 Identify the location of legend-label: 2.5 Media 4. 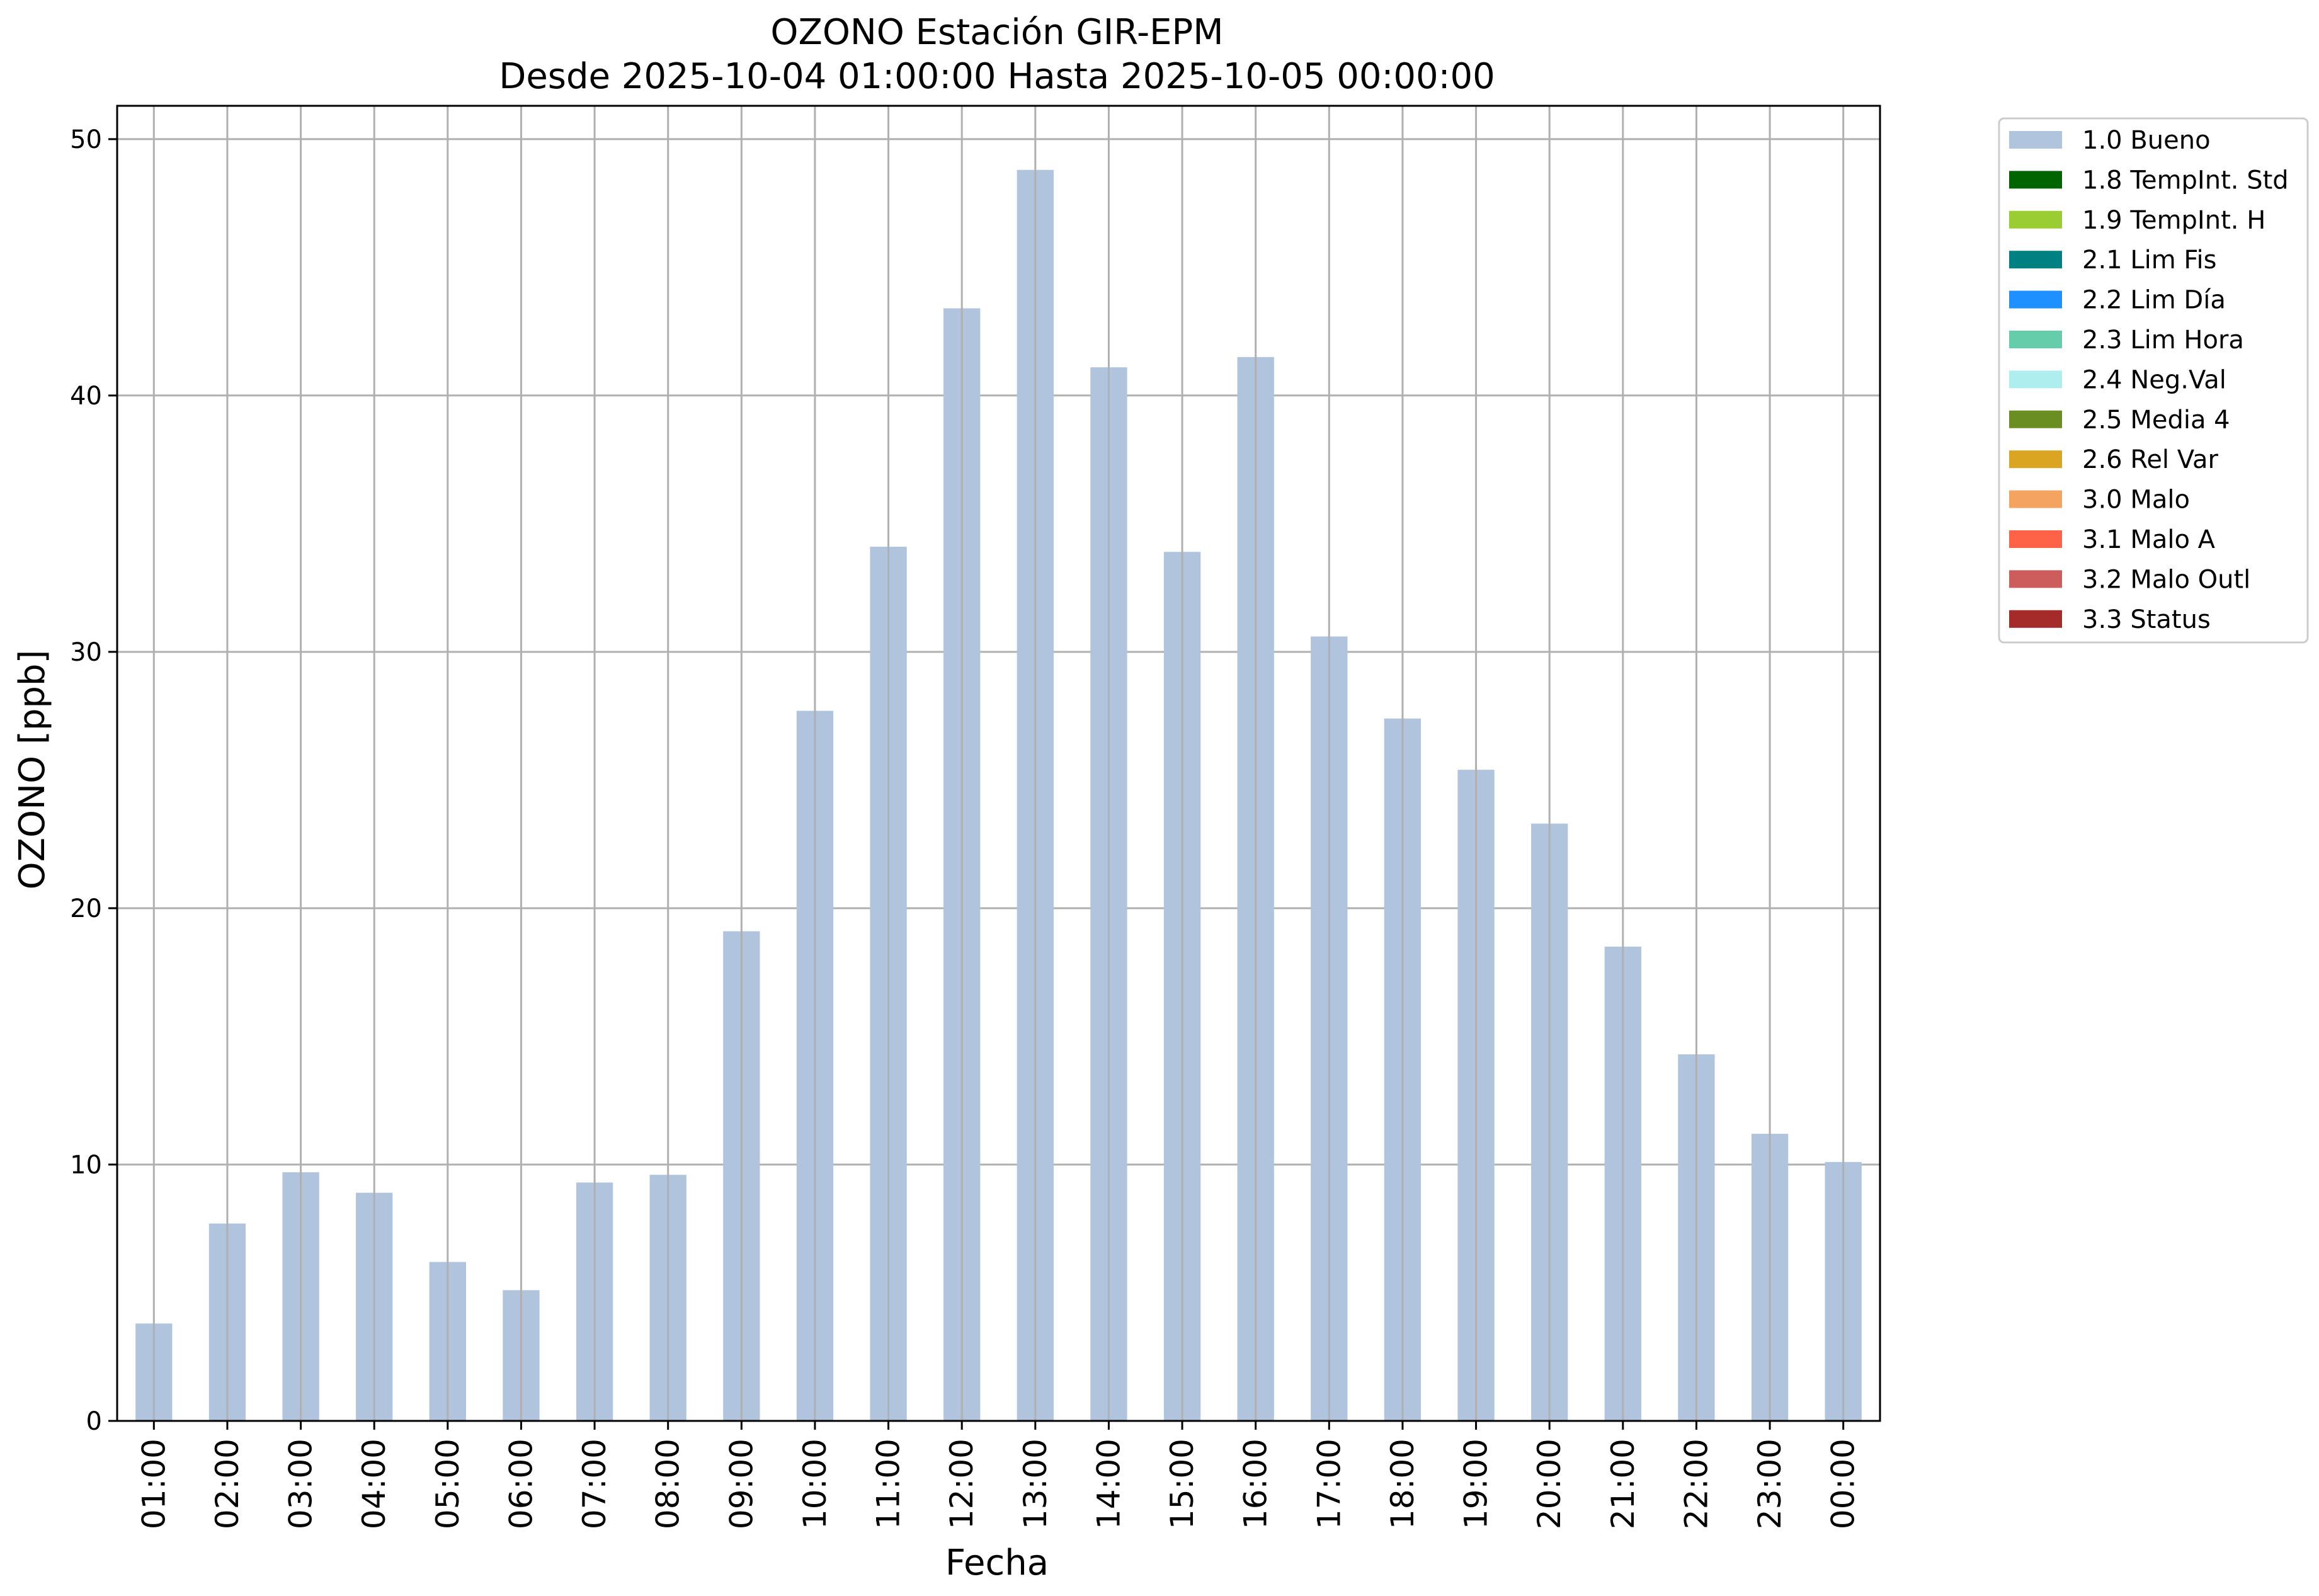
(2156, 420).